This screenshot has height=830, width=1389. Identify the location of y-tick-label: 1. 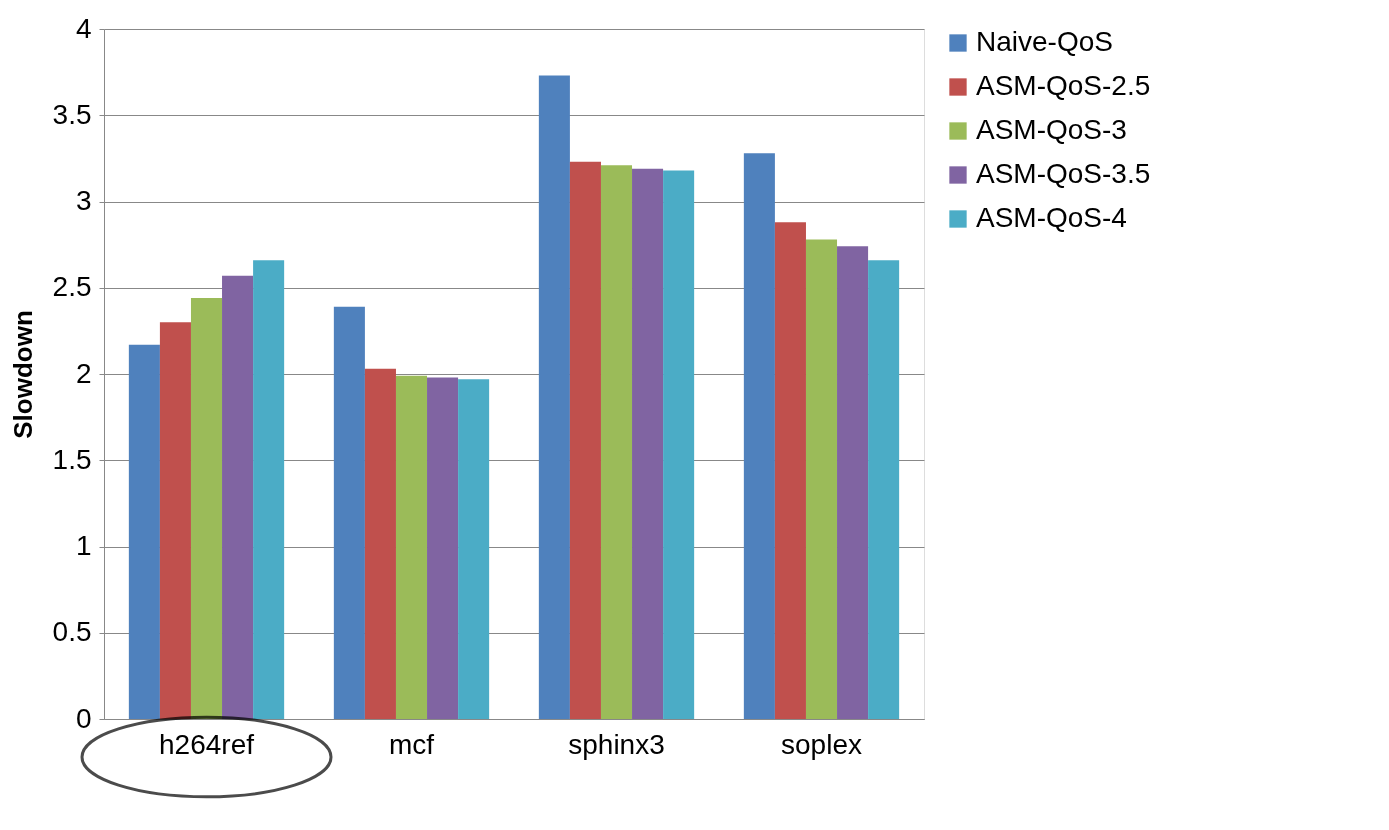
(83, 545).